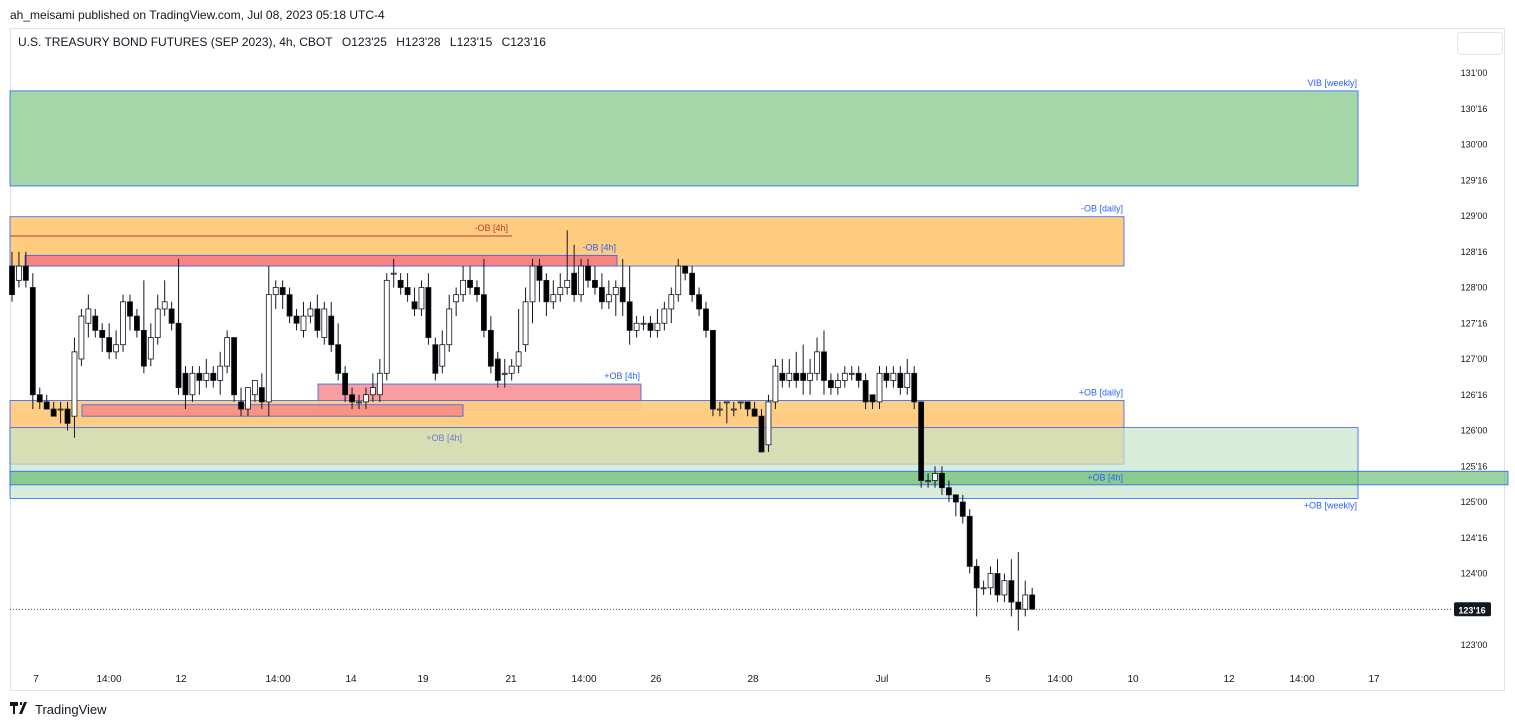 The image size is (1515, 727). I want to click on tradingview-logo-icon, so click(20, 709).